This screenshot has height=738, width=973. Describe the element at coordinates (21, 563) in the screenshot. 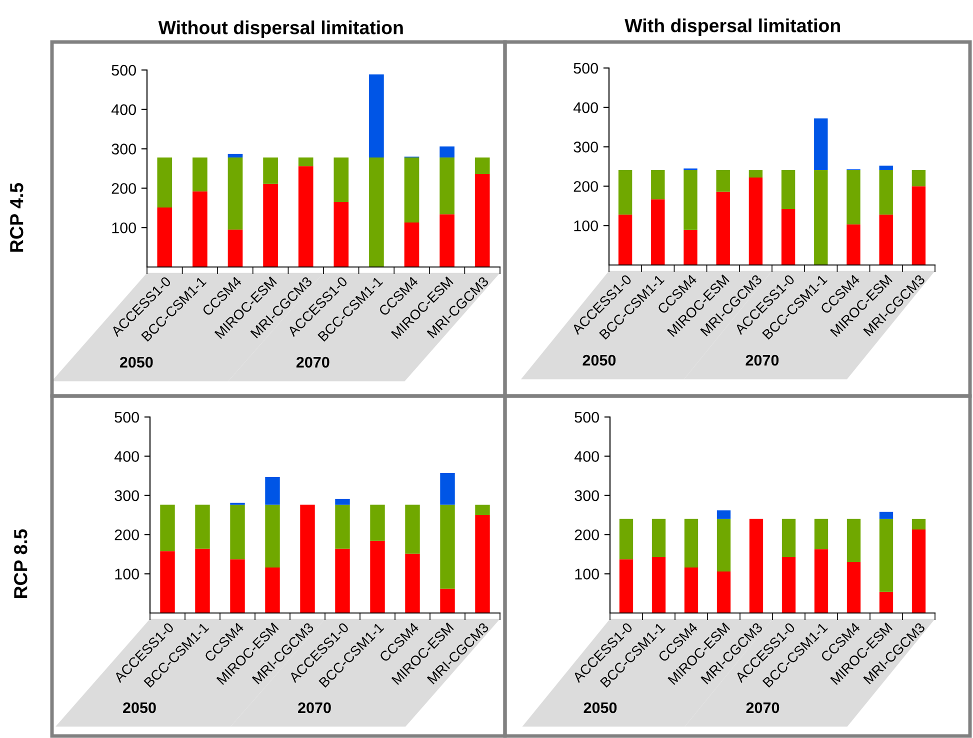

I see `y-axis-title: RCP 8.5` at that location.